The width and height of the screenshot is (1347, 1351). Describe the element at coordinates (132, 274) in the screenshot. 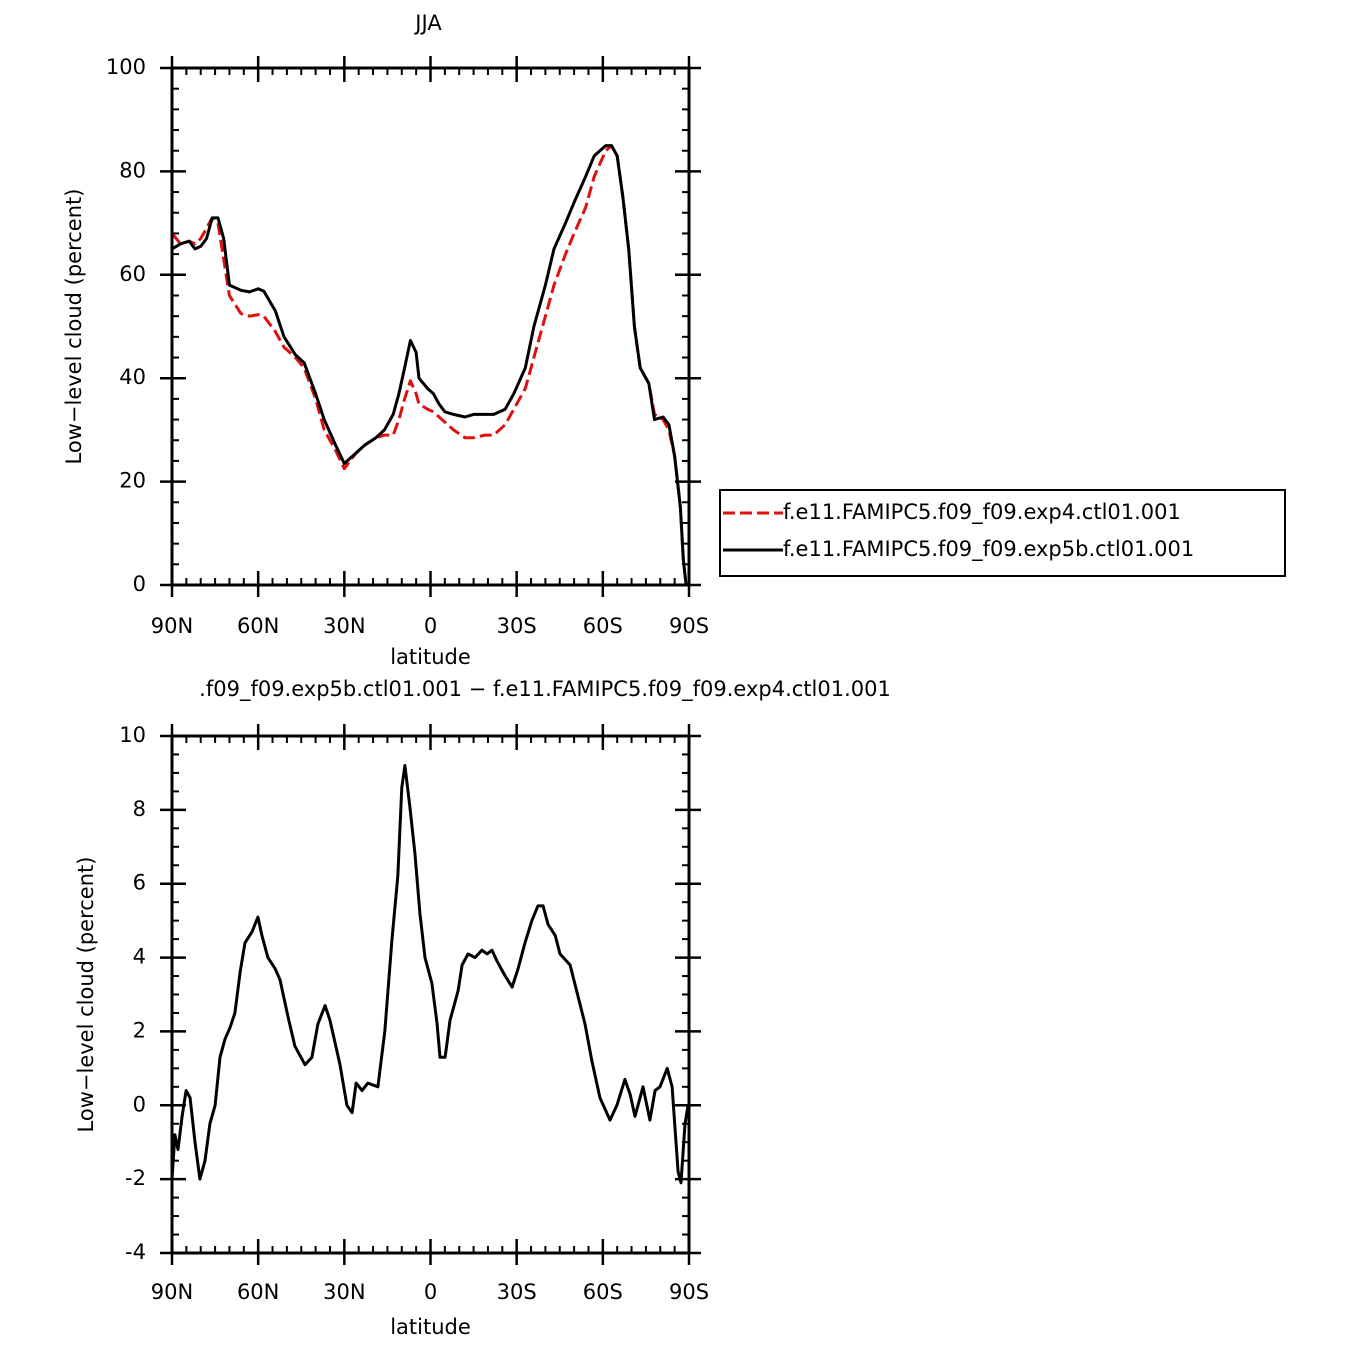

I see `y-tick-label: 60` at that location.